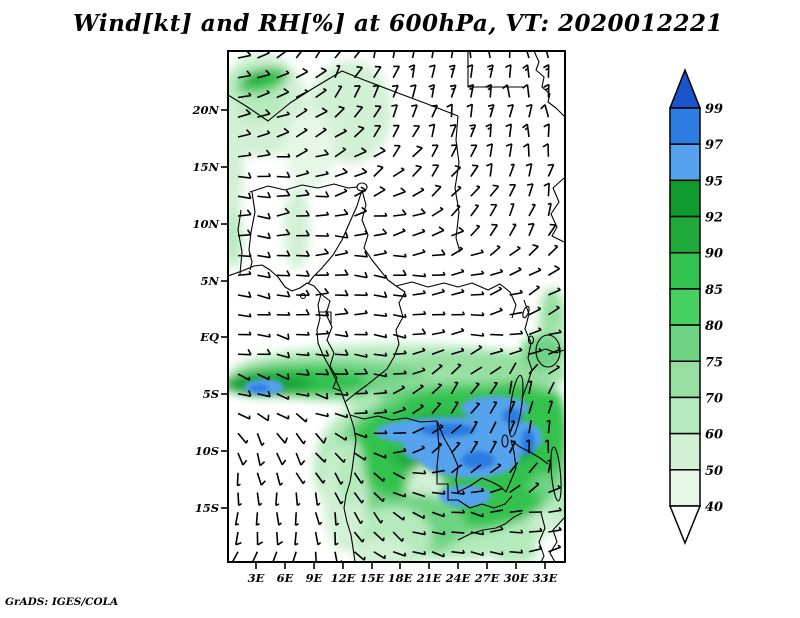  What do you see at coordinates (714, 398) in the screenshot?
I see `colorbar-label: 70` at bounding box center [714, 398].